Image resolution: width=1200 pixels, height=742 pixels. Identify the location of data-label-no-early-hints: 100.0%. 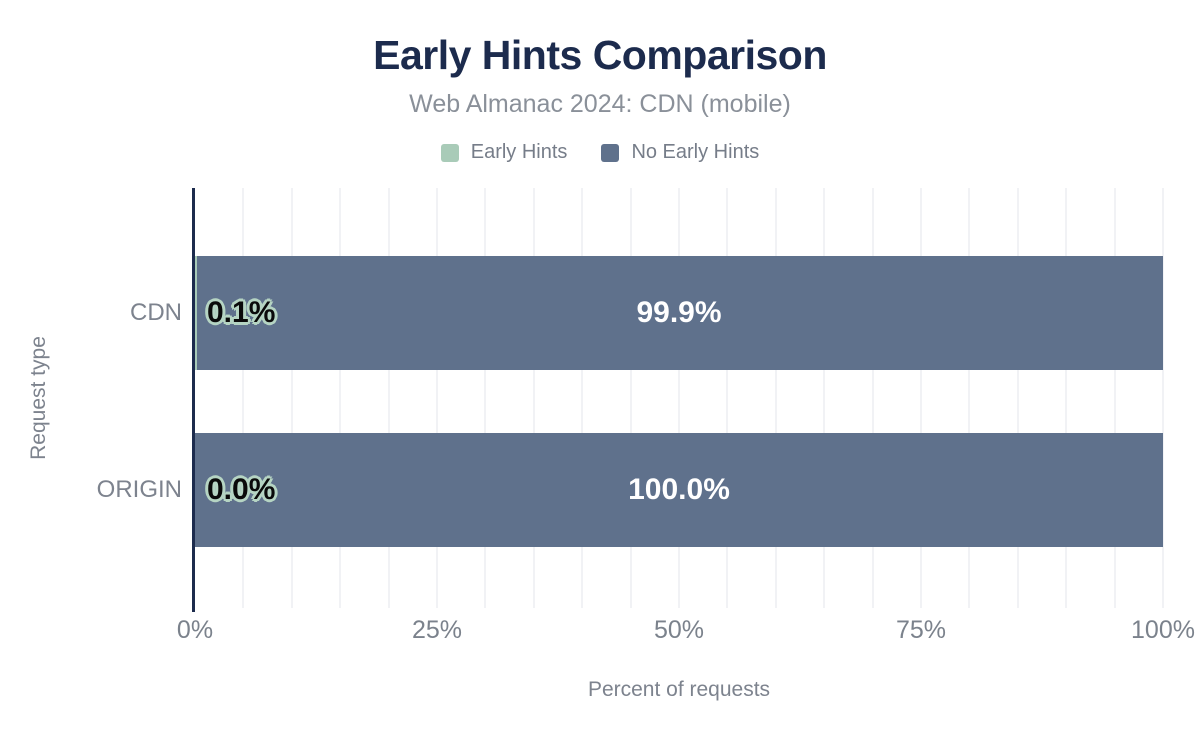
(679, 489).